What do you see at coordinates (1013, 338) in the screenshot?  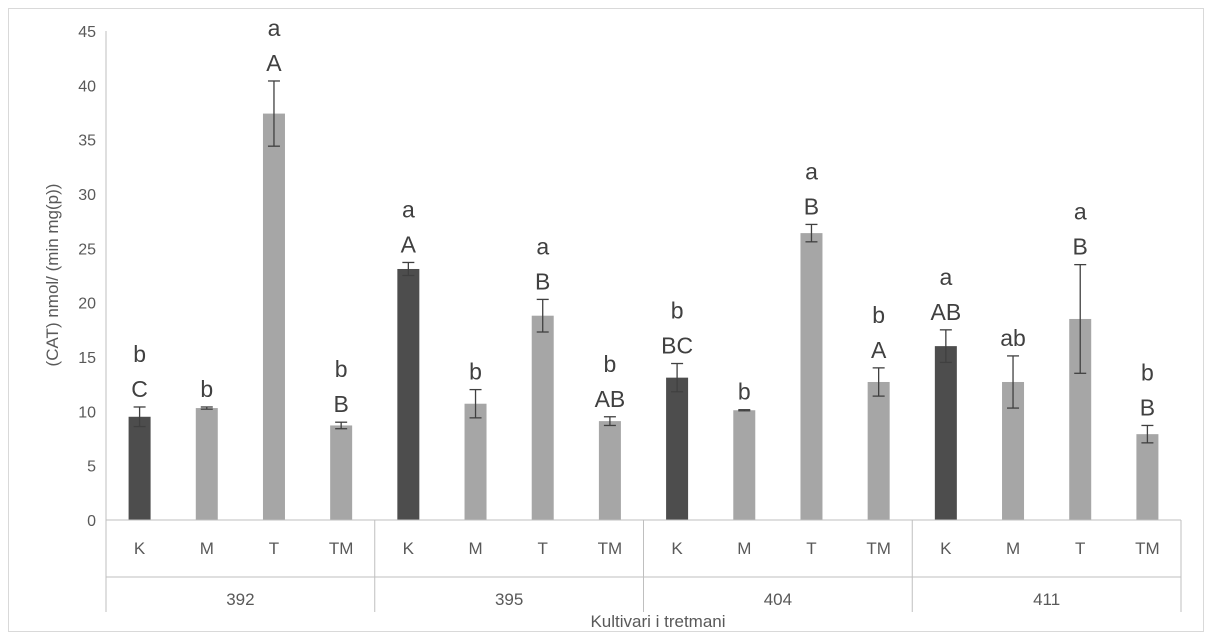 I see `significance-label: ab` at bounding box center [1013, 338].